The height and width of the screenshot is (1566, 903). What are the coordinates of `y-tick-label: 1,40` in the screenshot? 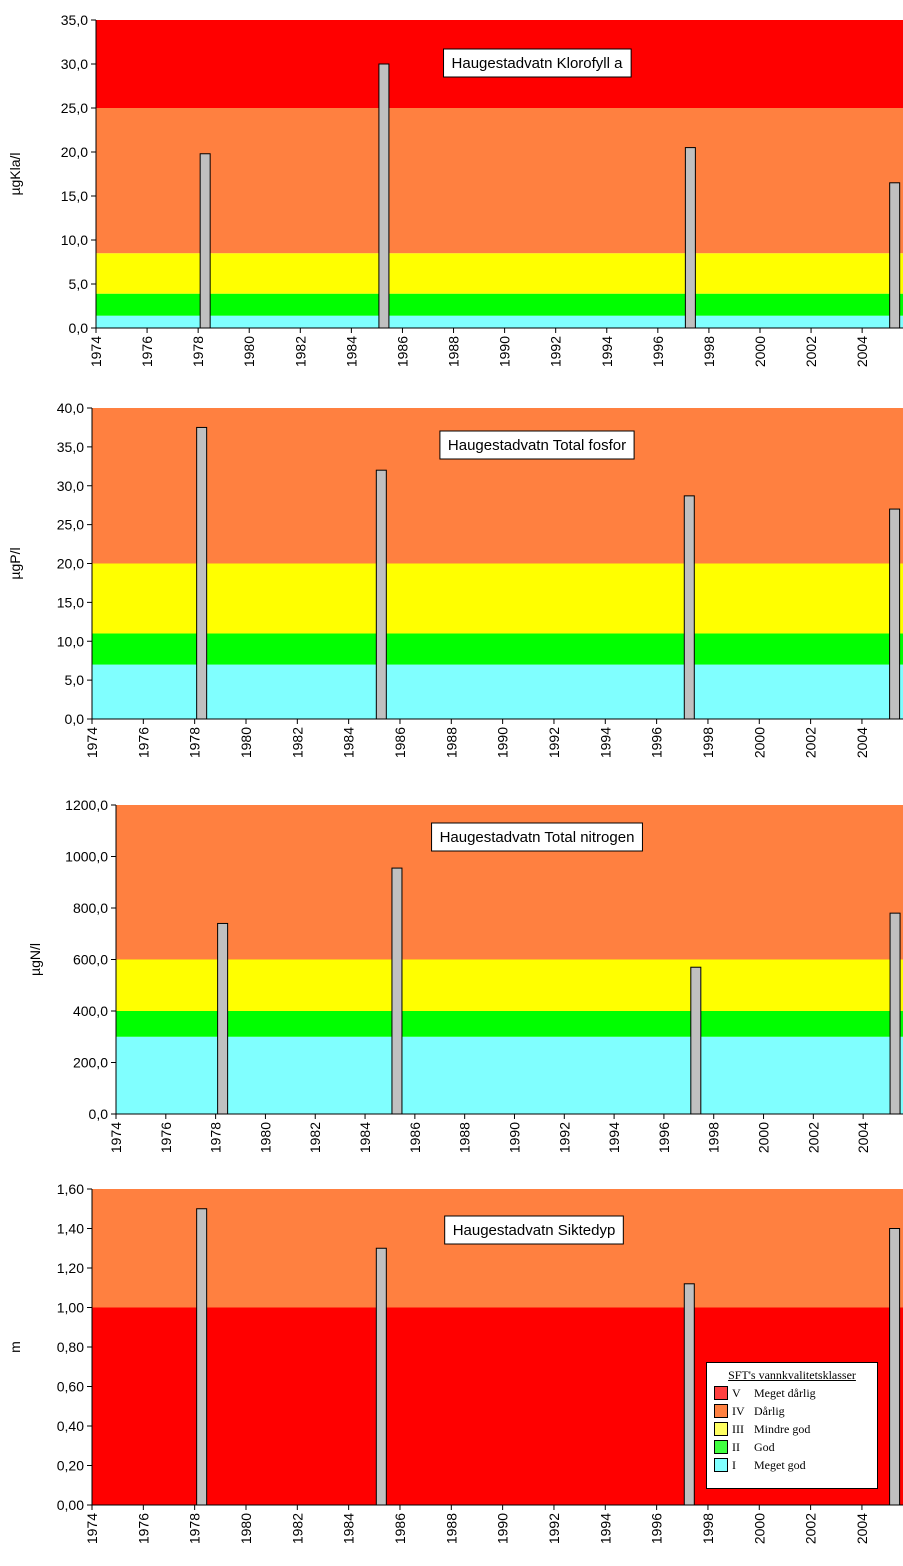 It's located at (70, 1229).